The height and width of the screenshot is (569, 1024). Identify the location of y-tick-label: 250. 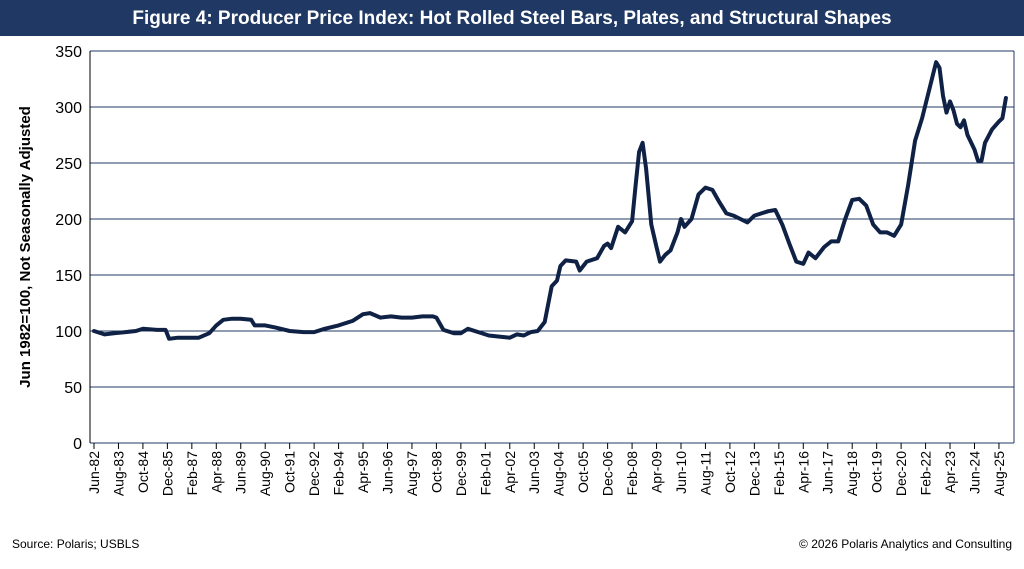
(68, 164).